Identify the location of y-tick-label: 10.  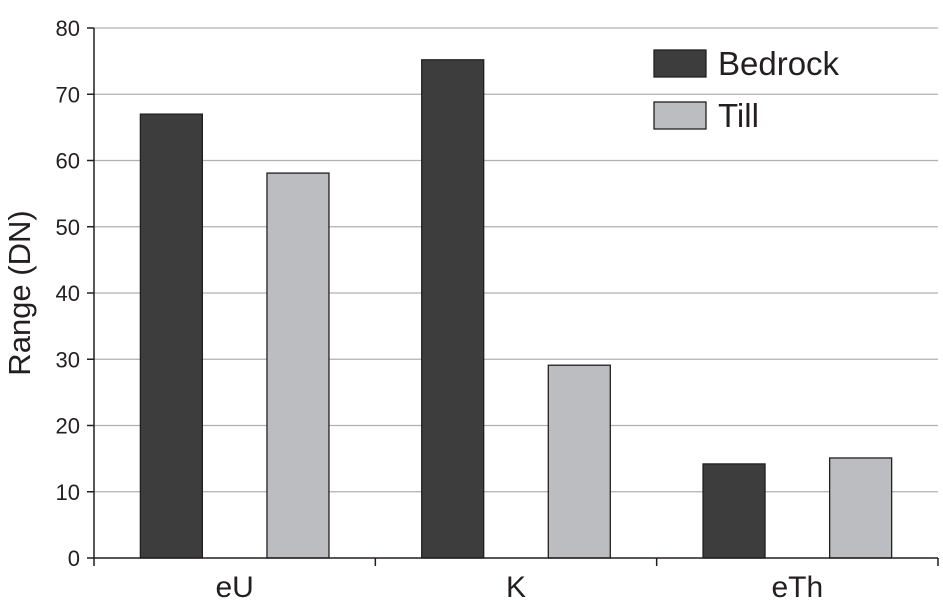
(68, 492).